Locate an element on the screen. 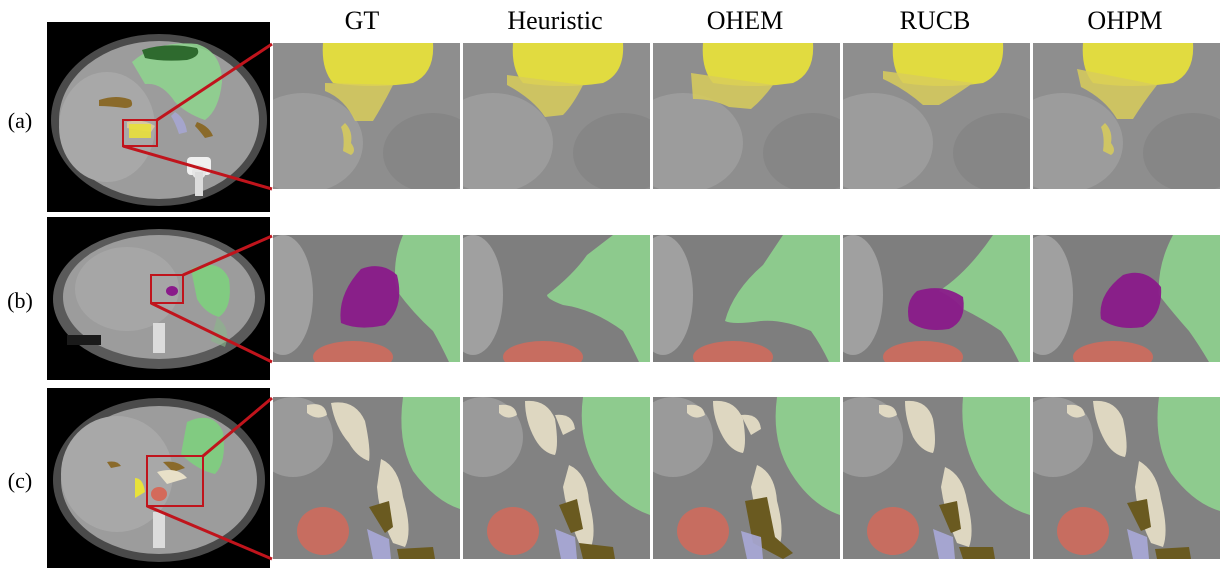 The height and width of the screenshot is (572, 1228). crop-row-a-ohem is located at coordinates (746, 116).